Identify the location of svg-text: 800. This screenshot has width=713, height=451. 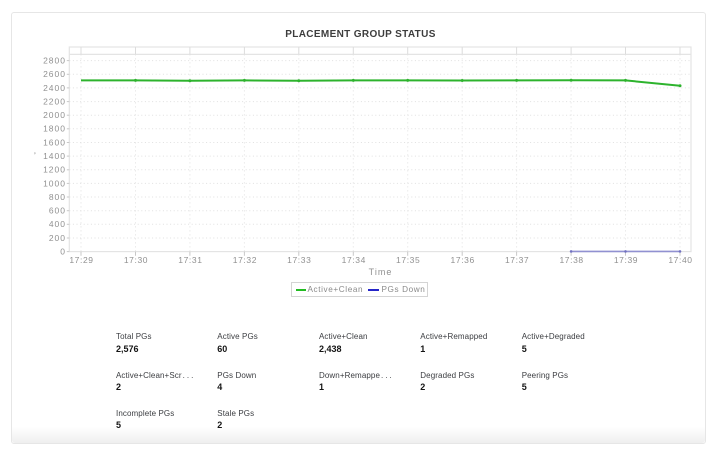
(57, 197).